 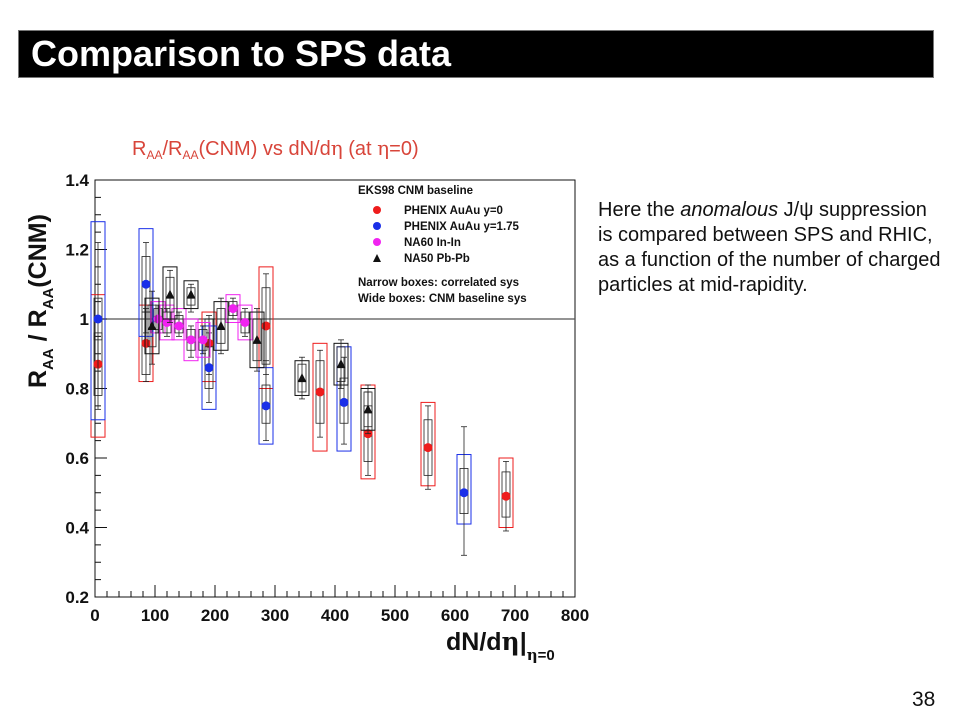 What do you see at coordinates (415, 191) in the screenshot?
I see `legend-title: EKS98 CNM baseline` at bounding box center [415, 191].